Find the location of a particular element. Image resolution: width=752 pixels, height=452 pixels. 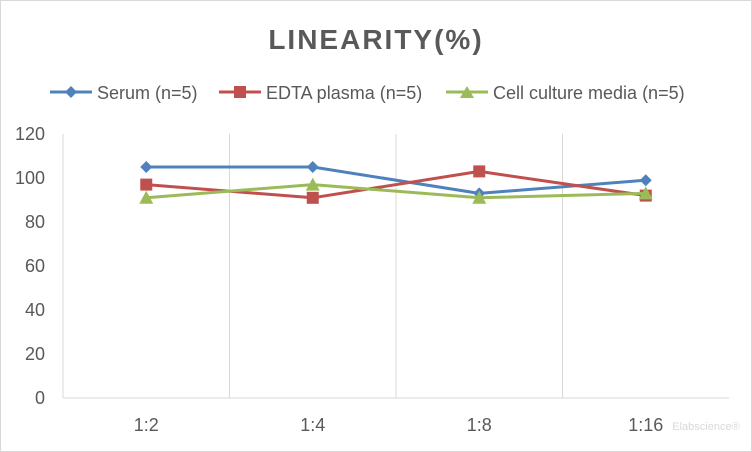

series-line-cell-culture-media is located at coordinates (396, 191).